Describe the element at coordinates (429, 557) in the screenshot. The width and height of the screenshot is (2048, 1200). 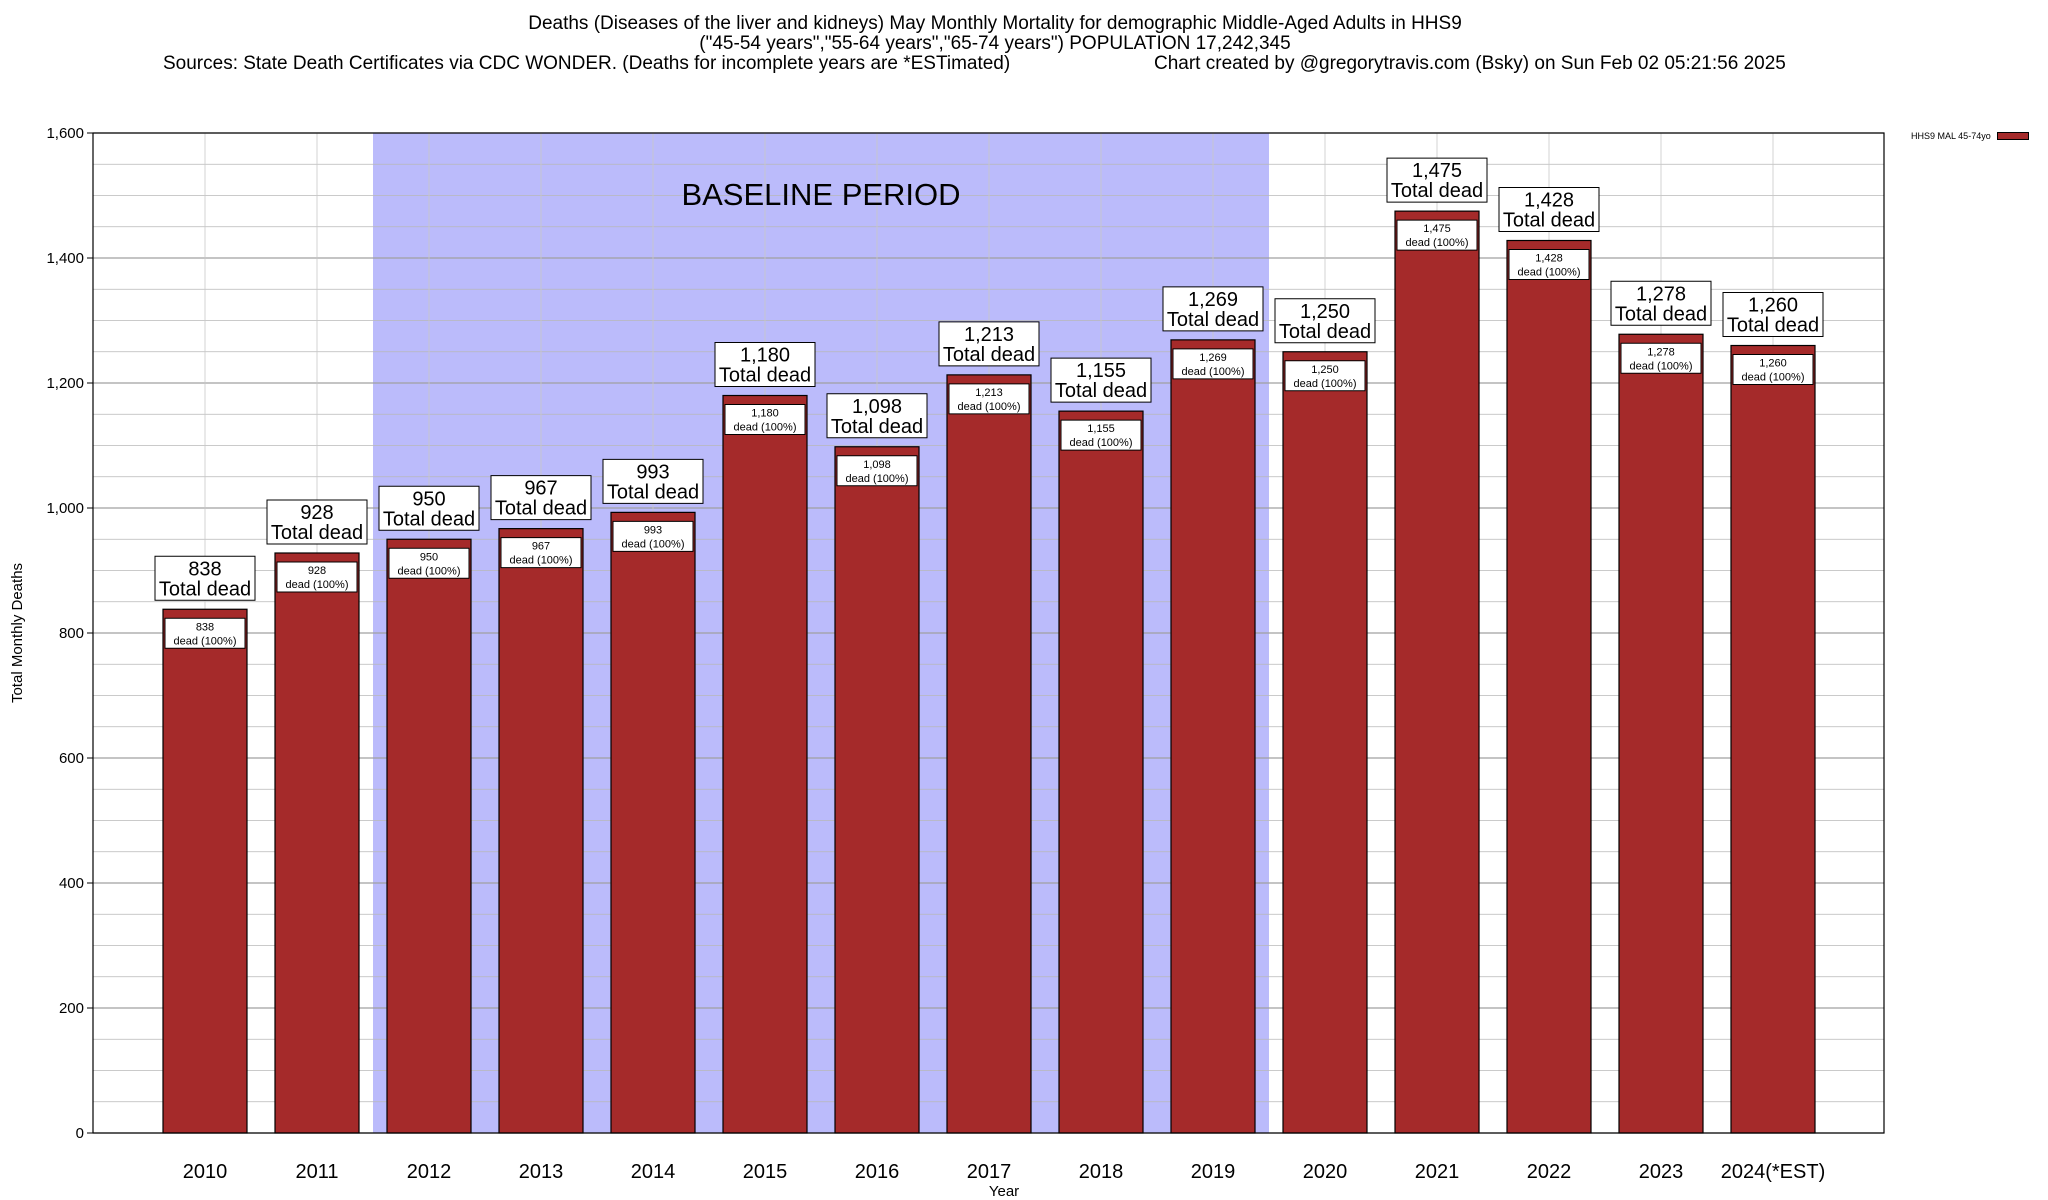
I see `inner-value-label: 950` at that location.